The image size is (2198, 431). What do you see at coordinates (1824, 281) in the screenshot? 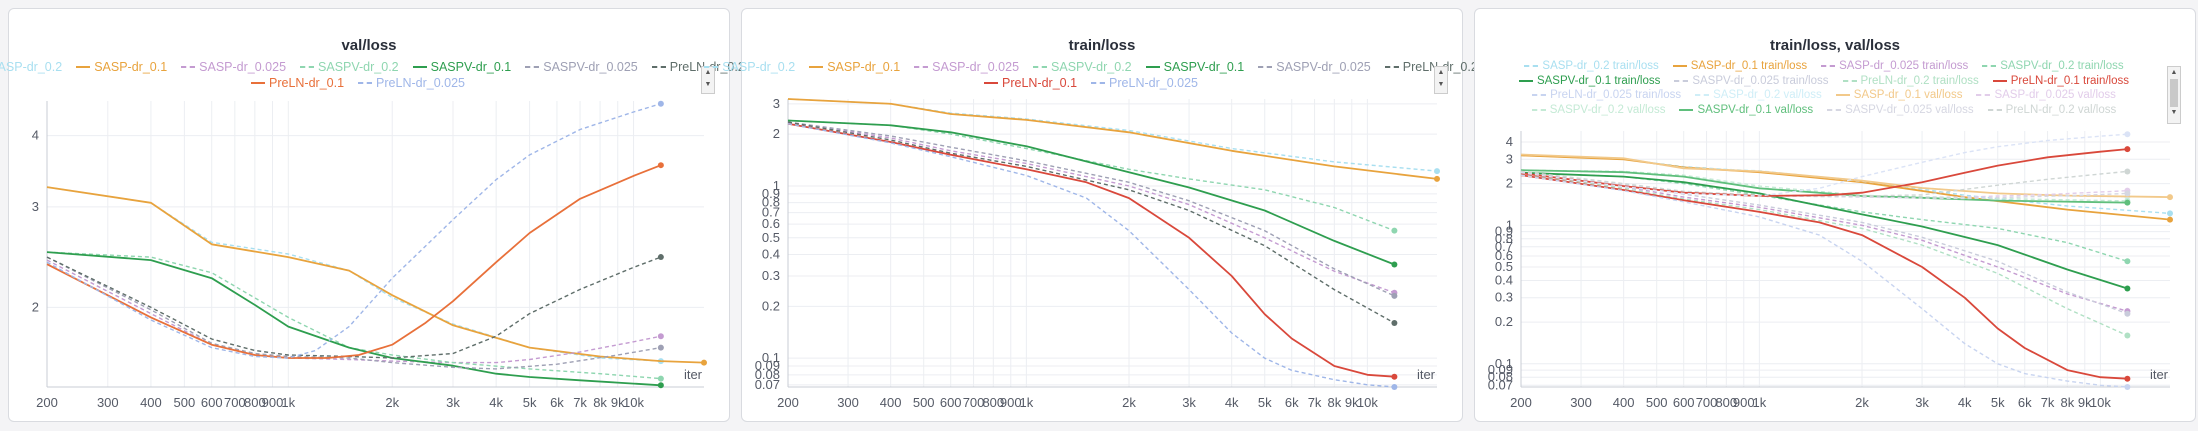
I see `series-line-PreLN-dr_0.025 train/loss` at bounding box center [1824, 281].